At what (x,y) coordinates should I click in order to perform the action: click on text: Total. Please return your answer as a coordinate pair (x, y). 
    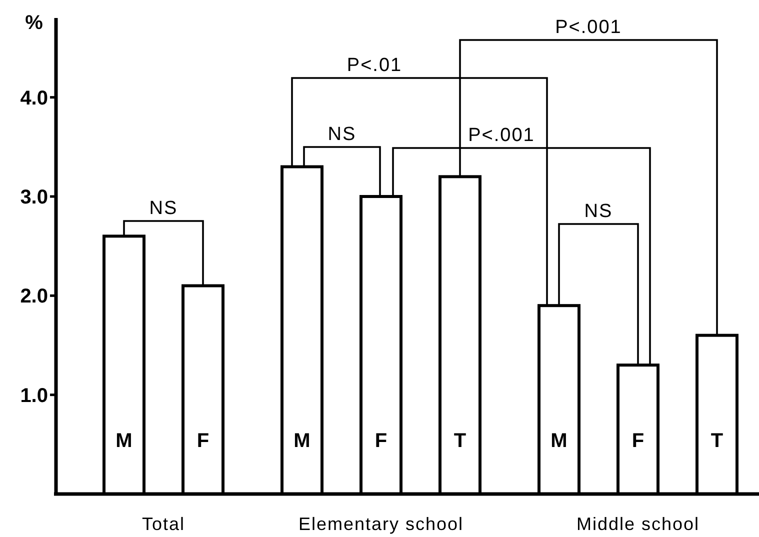
    Looking at the image, I should click on (164, 524).